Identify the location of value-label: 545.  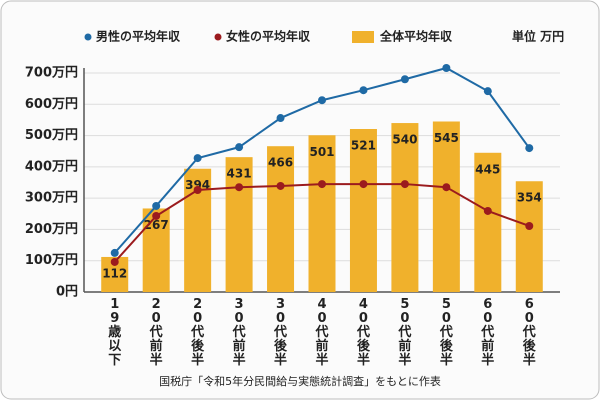
(446, 138).